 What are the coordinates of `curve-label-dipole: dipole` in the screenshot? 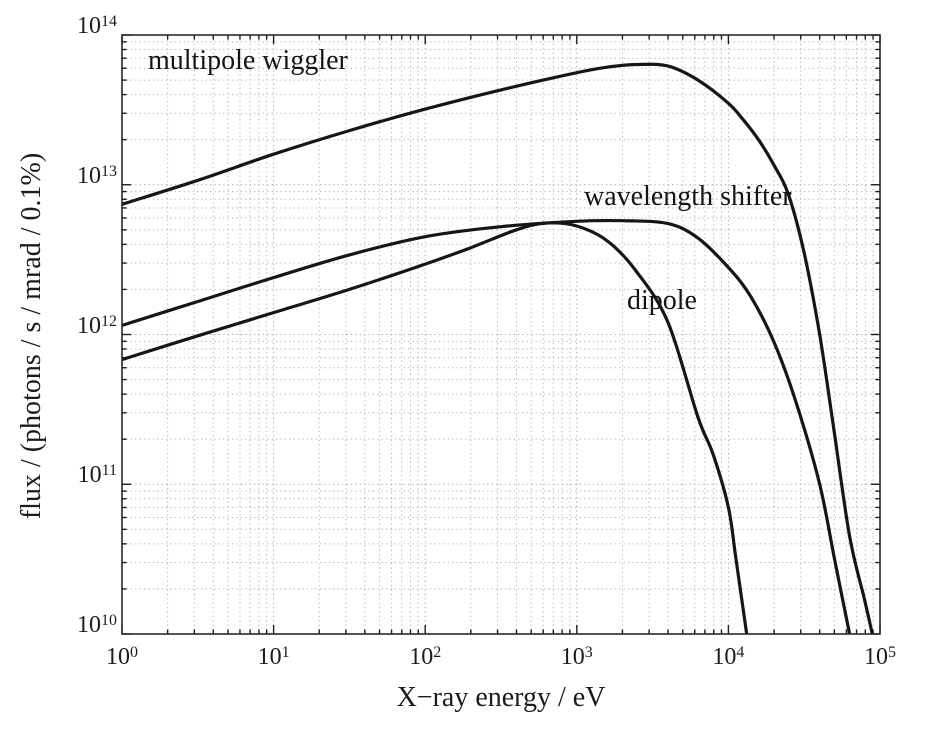 It's located at (662, 300).